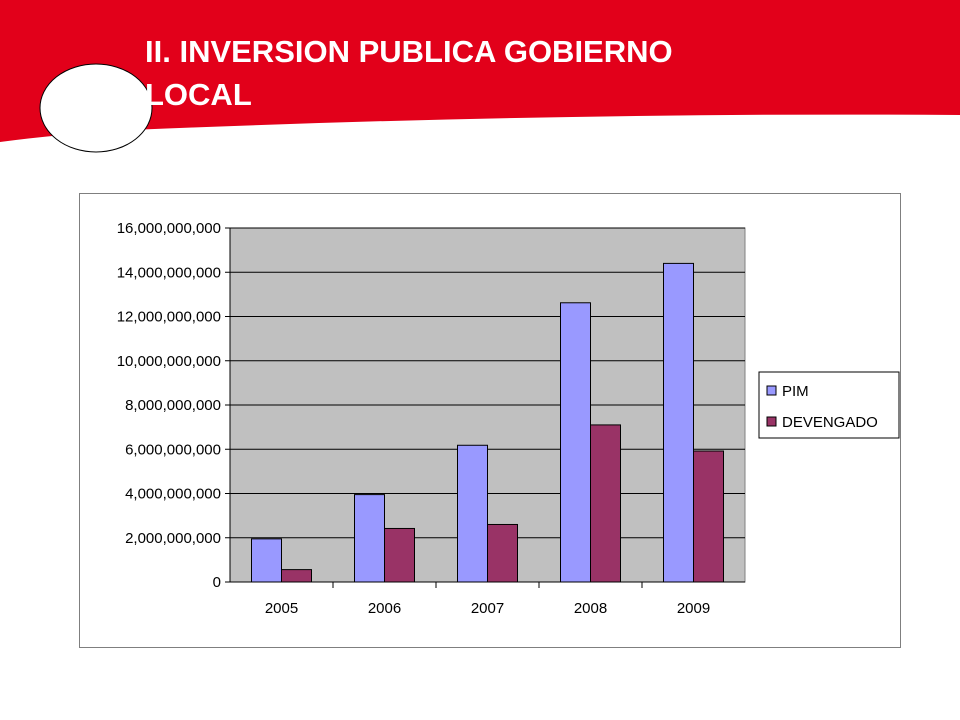 The image size is (960, 720). Describe the element at coordinates (281, 608) in the screenshot. I see `x-tick-label: 2005` at that location.